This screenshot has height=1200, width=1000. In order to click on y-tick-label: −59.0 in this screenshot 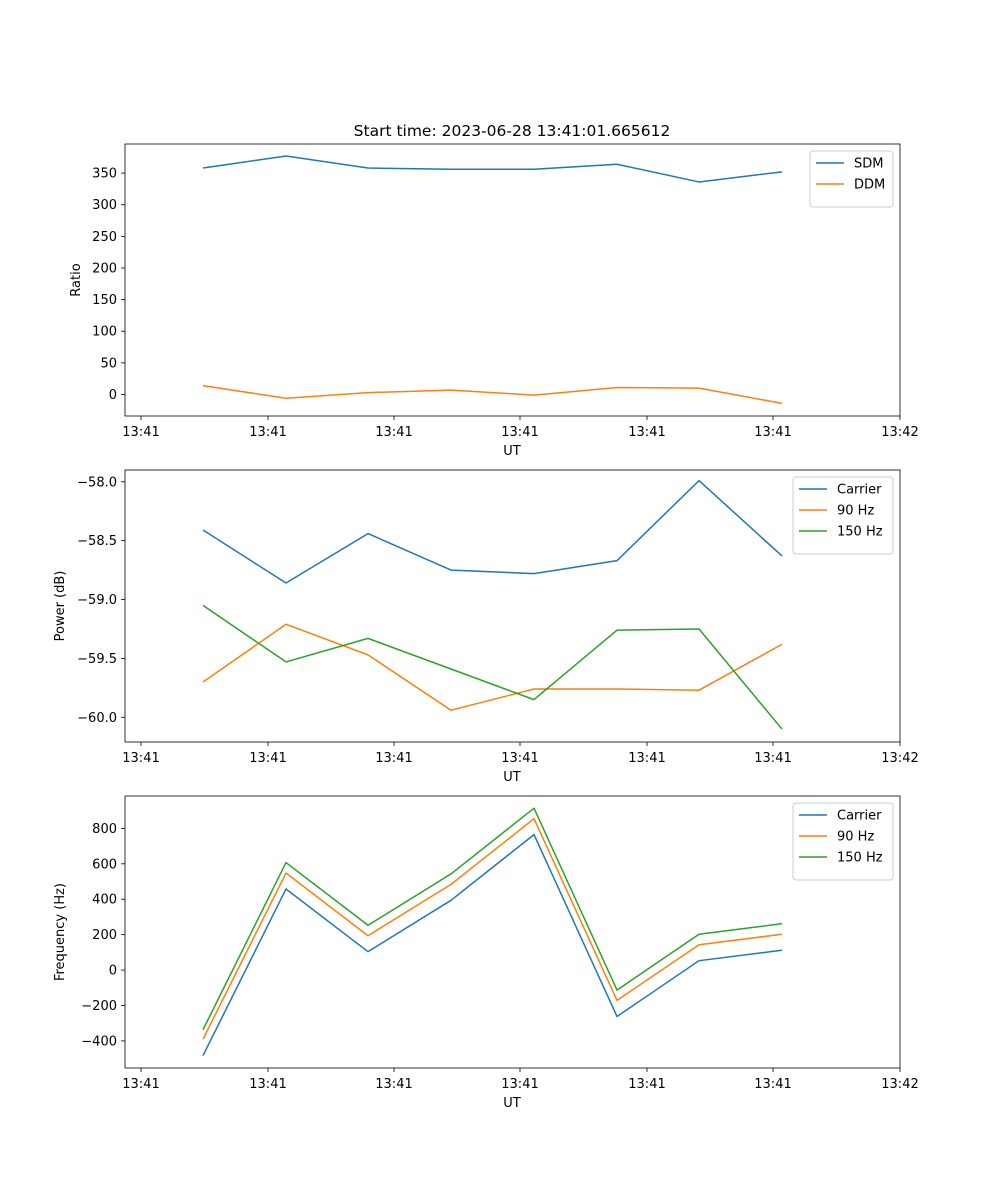, I will do `click(97, 600)`.